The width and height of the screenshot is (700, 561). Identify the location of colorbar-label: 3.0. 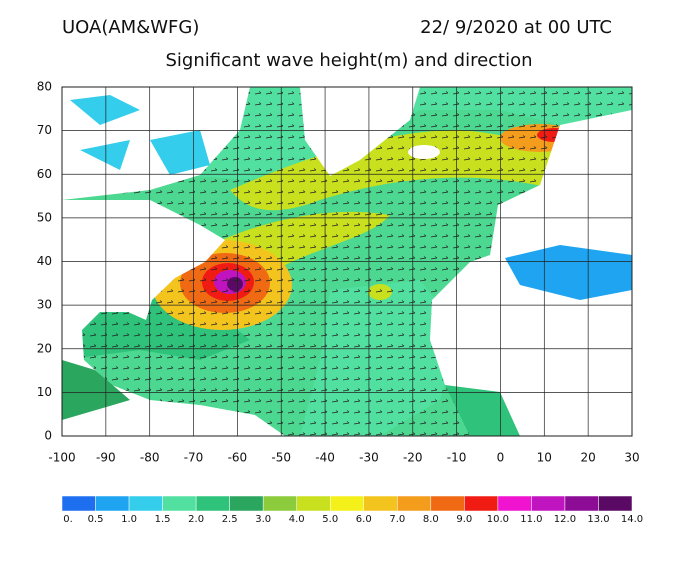
(263, 519).